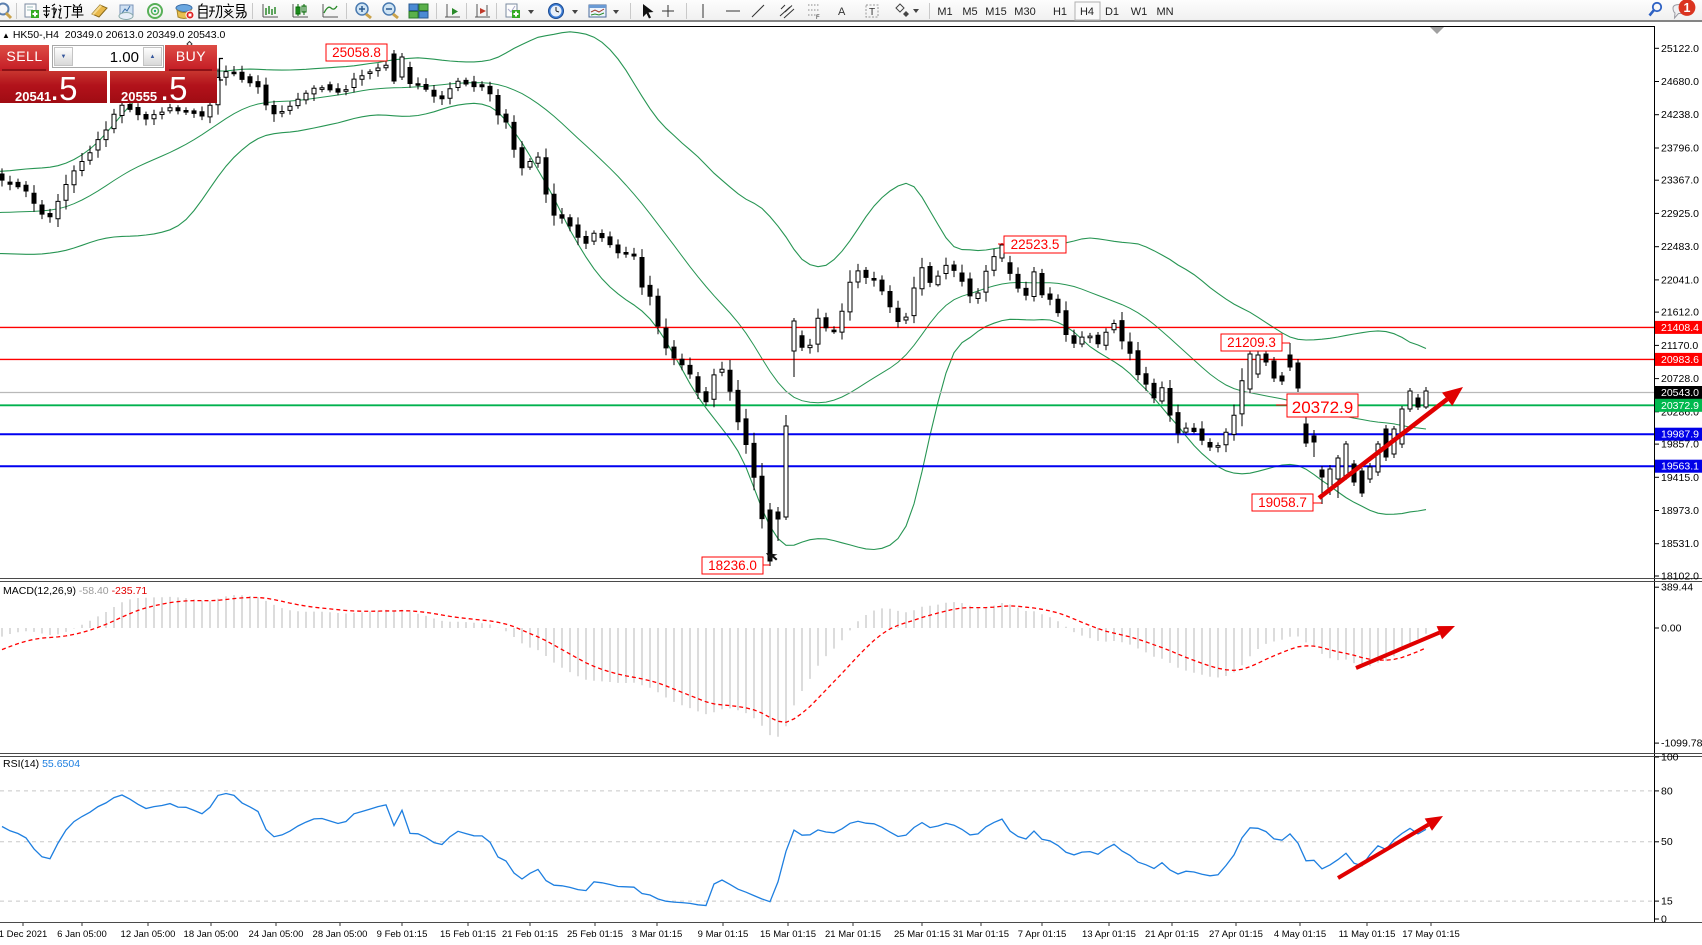 Image resolution: width=1702 pixels, height=945 pixels. What do you see at coordinates (1042, 934) in the screenshot?
I see `svg-text: 7 Apr 01:15` at bounding box center [1042, 934].